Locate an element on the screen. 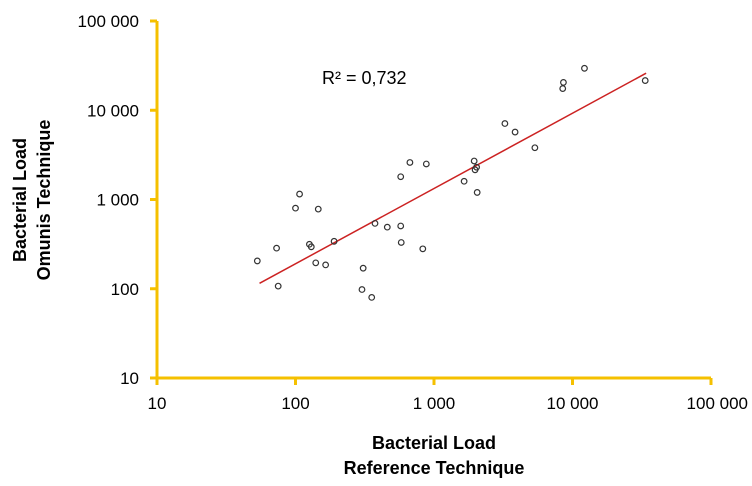 The width and height of the screenshot is (752, 486). x-tick-label: 10 is located at coordinates (157, 403).